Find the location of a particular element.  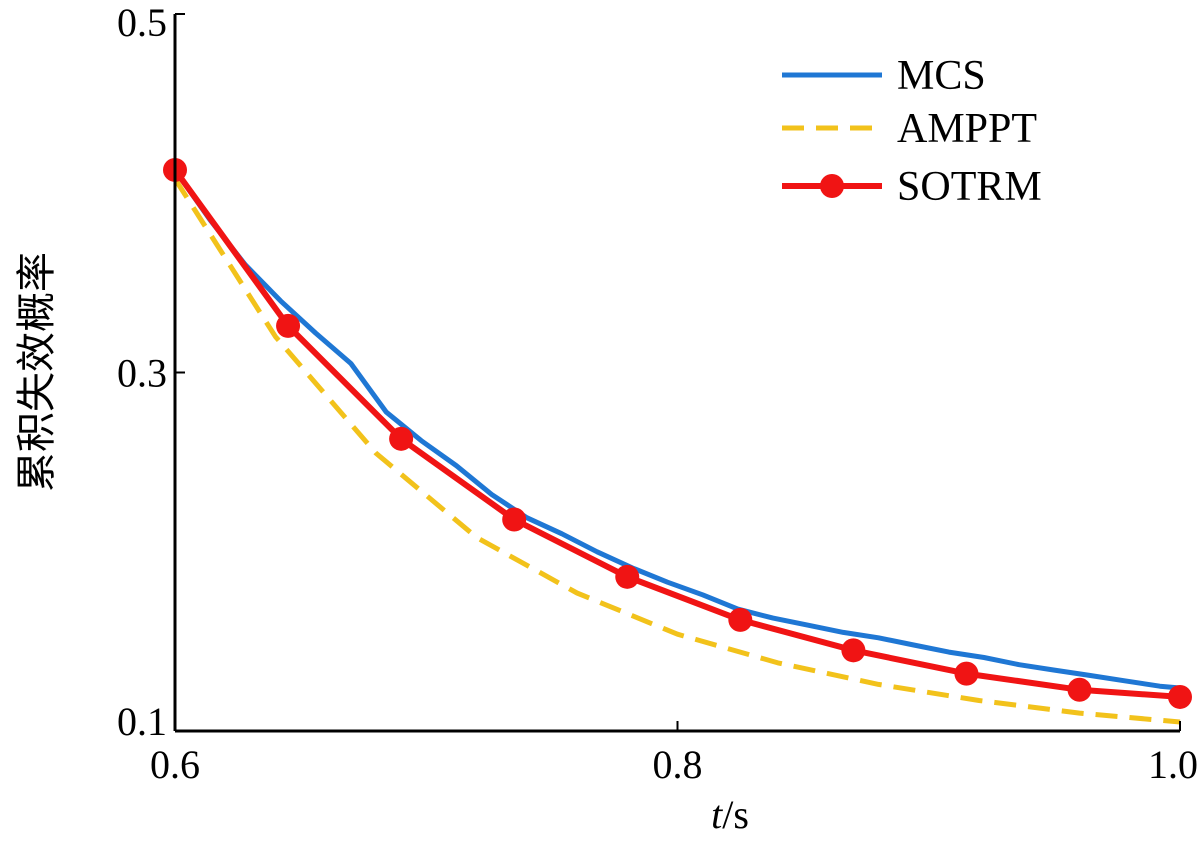

x-axis-label-variable: t is located at coordinates (717, 814).